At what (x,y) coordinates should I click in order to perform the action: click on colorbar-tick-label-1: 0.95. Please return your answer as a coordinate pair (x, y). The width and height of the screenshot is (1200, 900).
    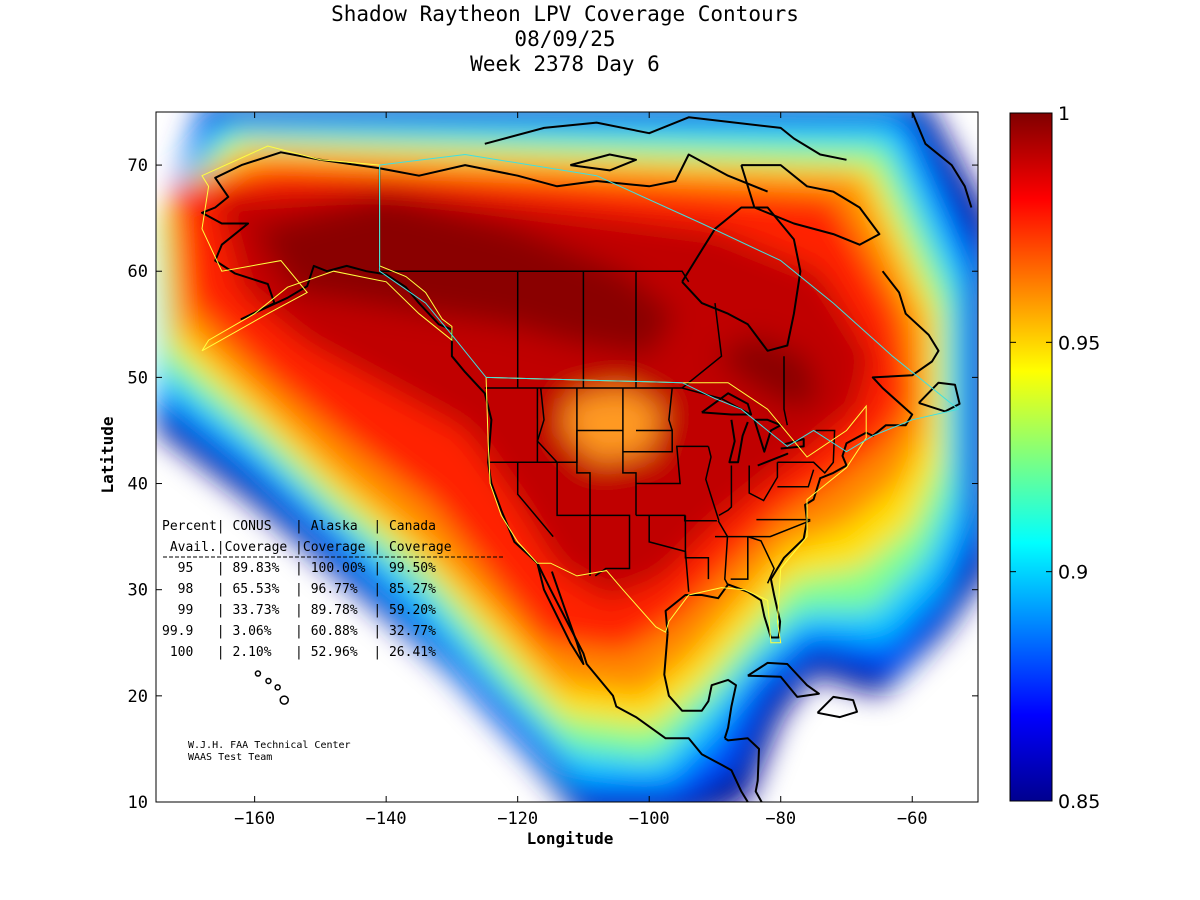
    Looking at the image, I should click on (1079, 343).